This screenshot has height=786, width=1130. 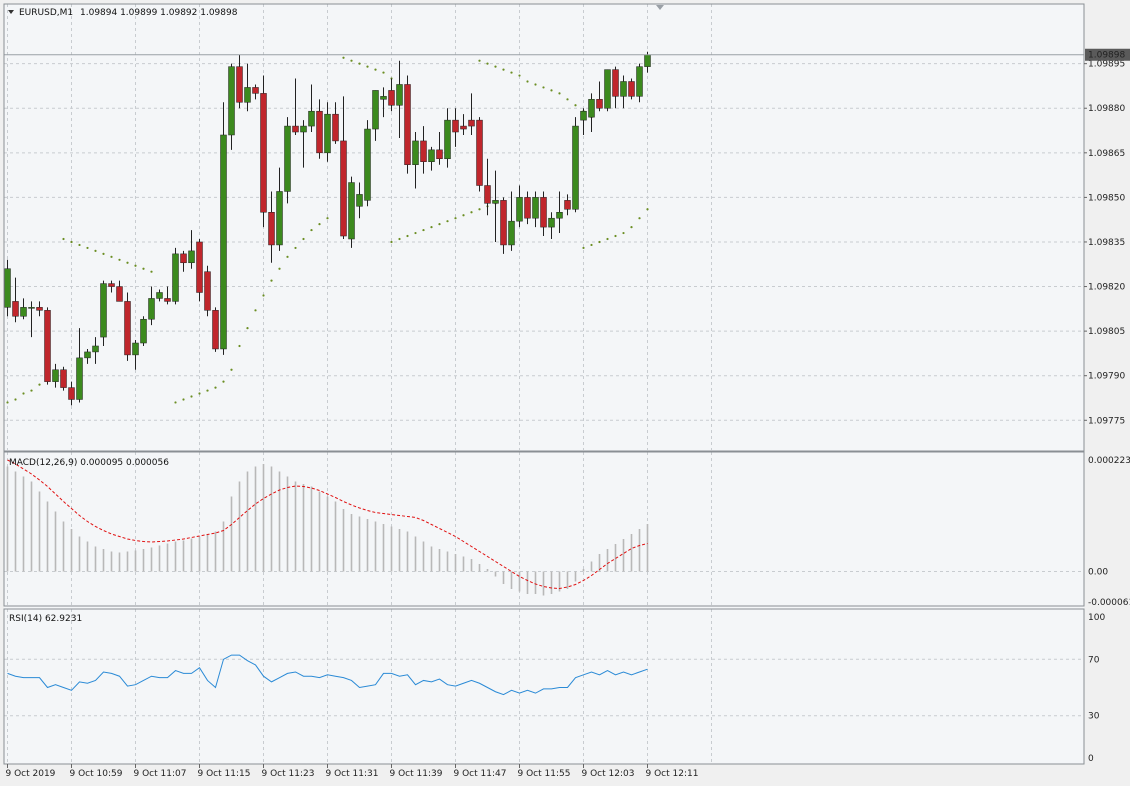 What do you see at coordinates (1109, 603) in the screenshot?
I see `macd-tick-label: -0.000061` at bounding box center [1109, 603].